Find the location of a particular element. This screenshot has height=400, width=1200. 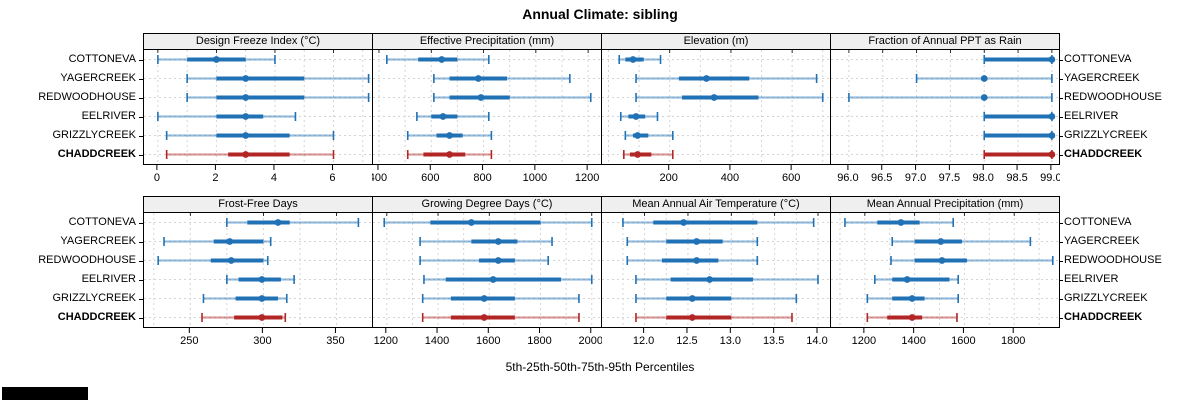

axis-tick-label: 12.0 is located at coordinates (643, 341).